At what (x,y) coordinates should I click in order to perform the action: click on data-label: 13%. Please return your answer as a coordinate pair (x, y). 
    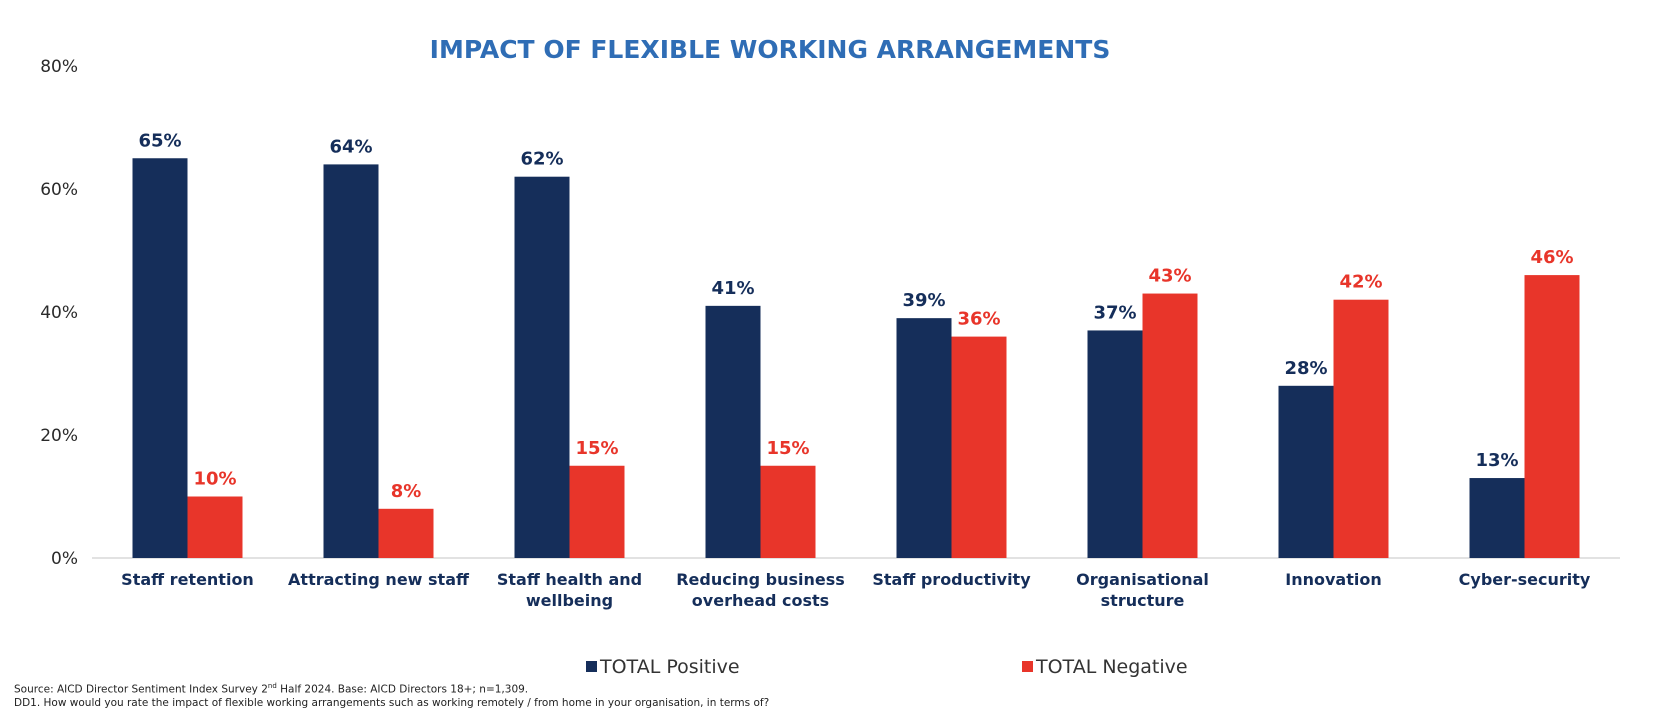
    Looking at the image, I should click on (1496, 460).